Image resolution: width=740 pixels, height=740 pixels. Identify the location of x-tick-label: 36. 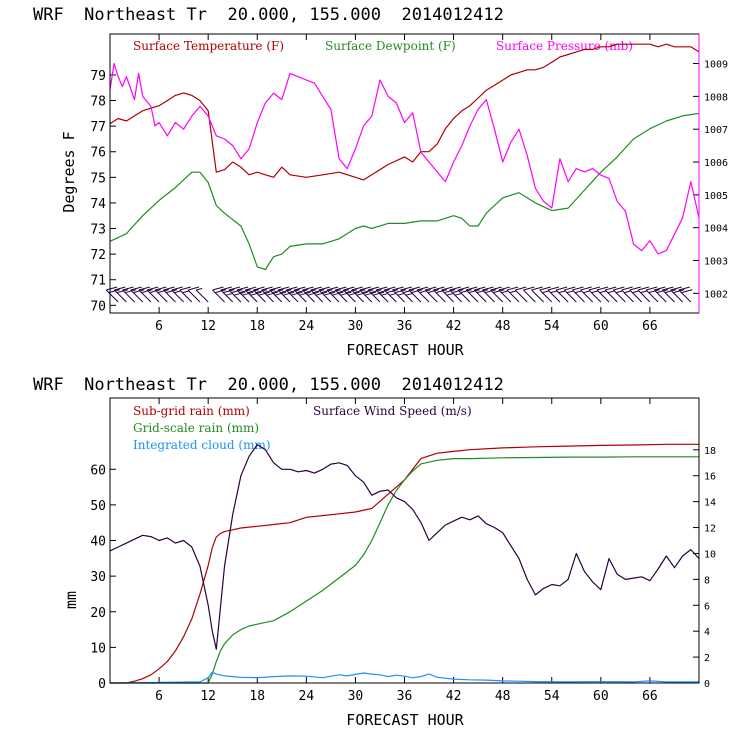
(405, 326).